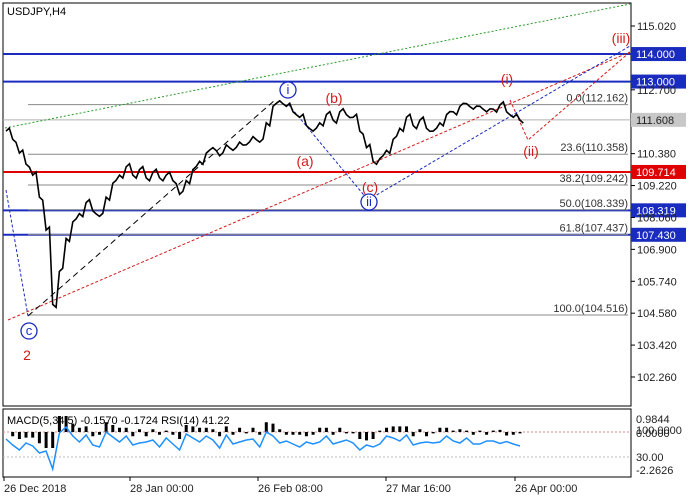  I want to click on chart-title: USDJPY,H4, so click(36, 12).